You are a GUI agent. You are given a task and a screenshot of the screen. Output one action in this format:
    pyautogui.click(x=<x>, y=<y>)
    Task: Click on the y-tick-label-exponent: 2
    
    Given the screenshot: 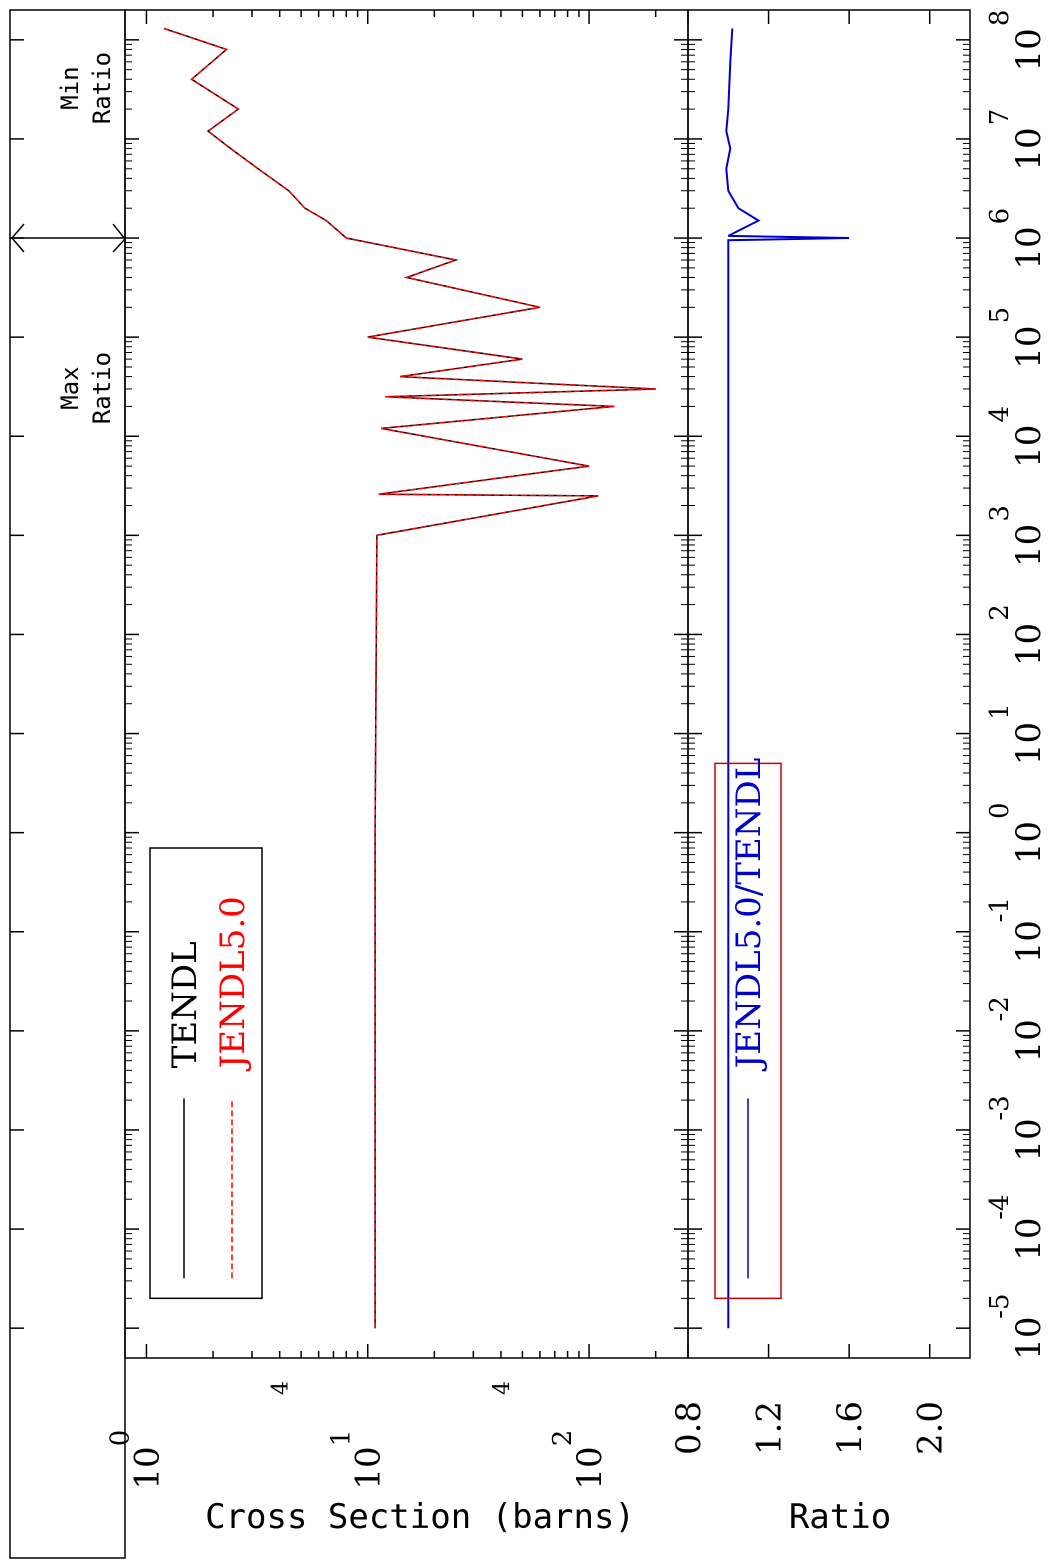 What is the action you would take?
    pyautogui.click(x=563, y=1438)
    